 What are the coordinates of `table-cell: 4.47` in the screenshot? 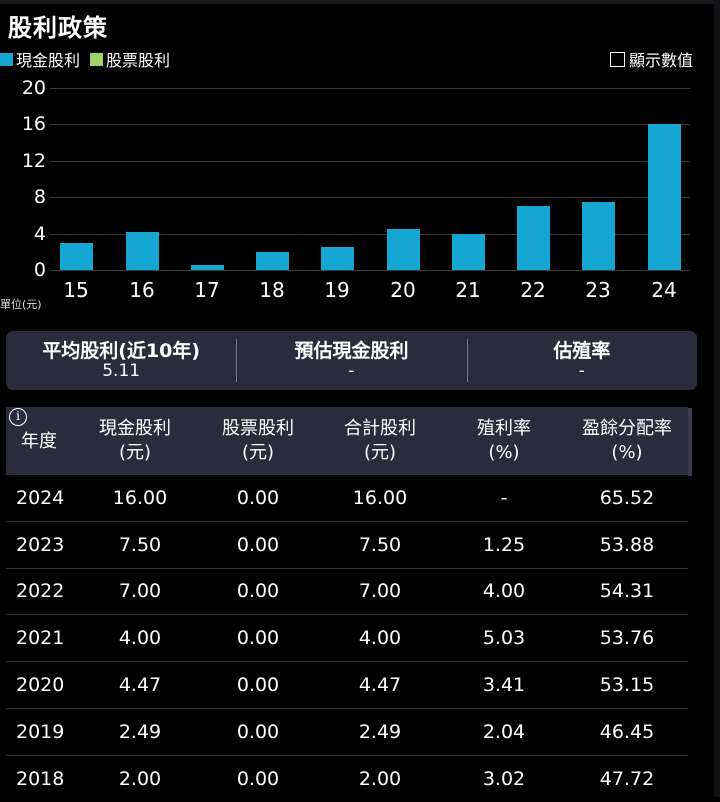 It's located at (140, 685).